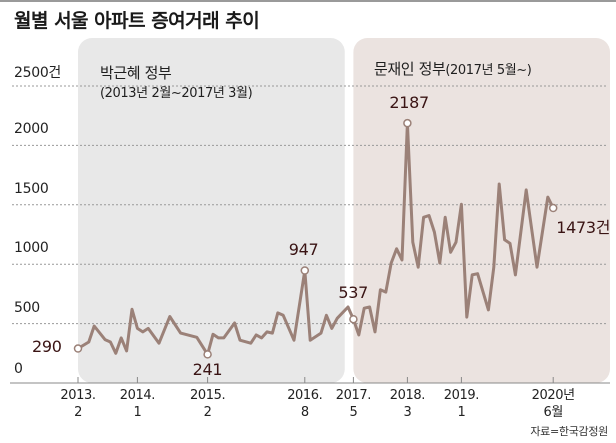  What do you see at coordinates (207, 395) in the screenshot?
I see `x-tick-year: 2015.` at bounding box center [207, 395].